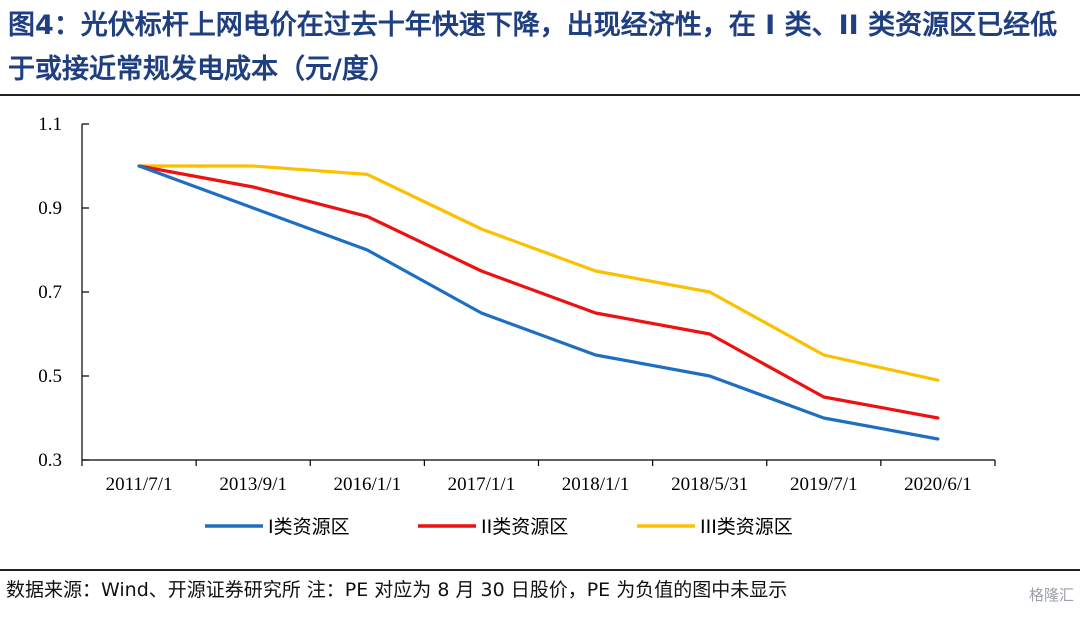 The width and height of the screenshot is (1080, 617). What do you see at coordinates (709, 484) in the screenshot?
I see `x-tick-label: 2018/5/31` at bounding box center [709, 484].